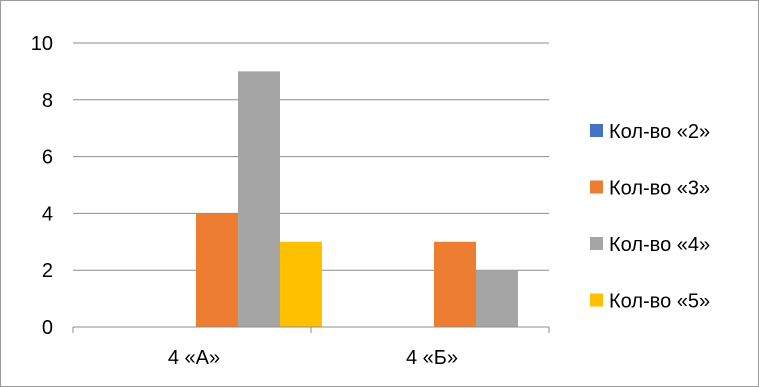 The height and width of the screenshot is (387, 759). Describe the element at coordinates (47, 328) in the screenshot. I see `y-tick-label: 0` at that location.